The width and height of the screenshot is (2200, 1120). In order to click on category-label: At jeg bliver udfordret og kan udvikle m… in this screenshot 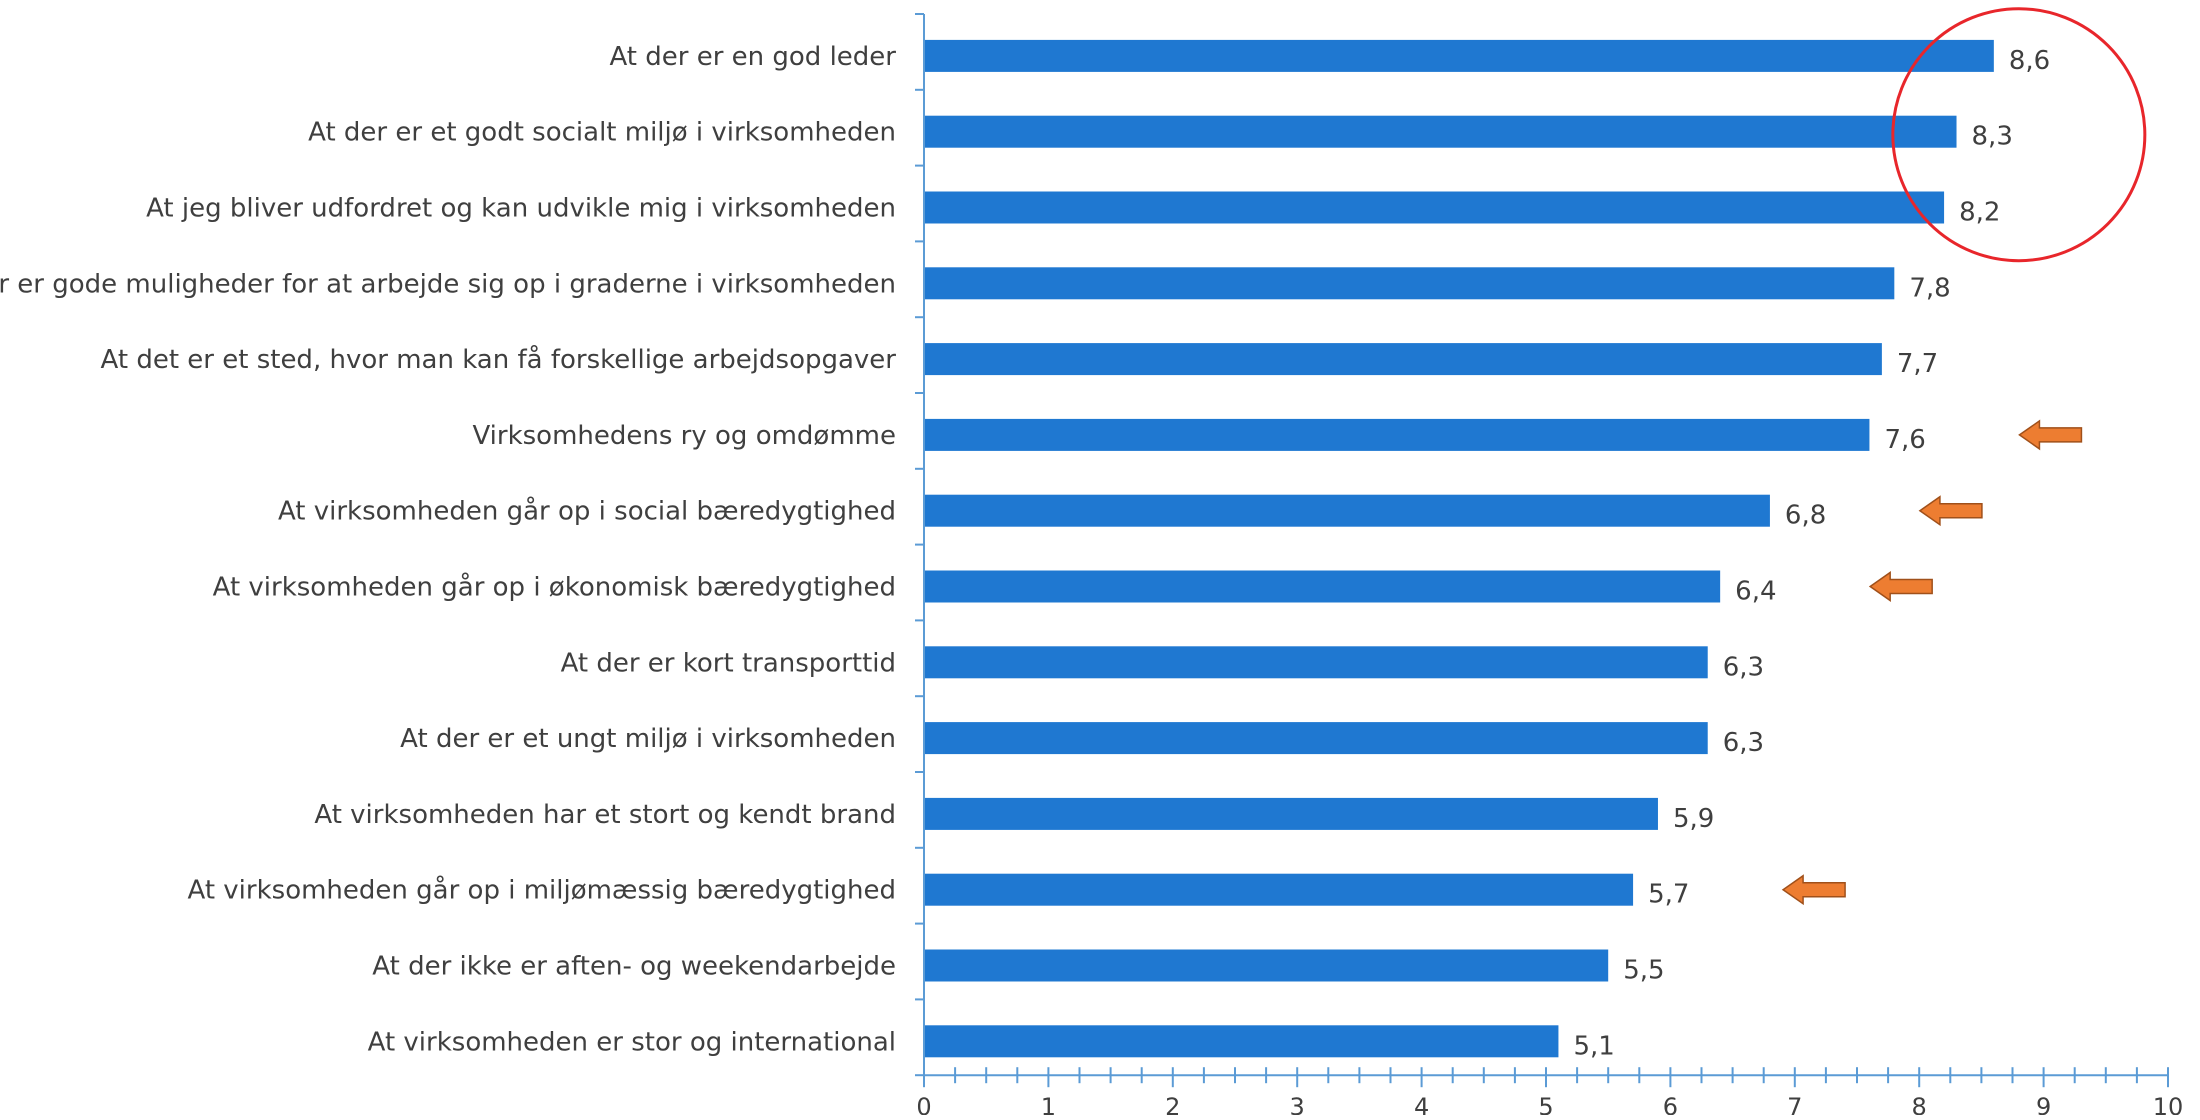, I will do `click(521, 209)`.